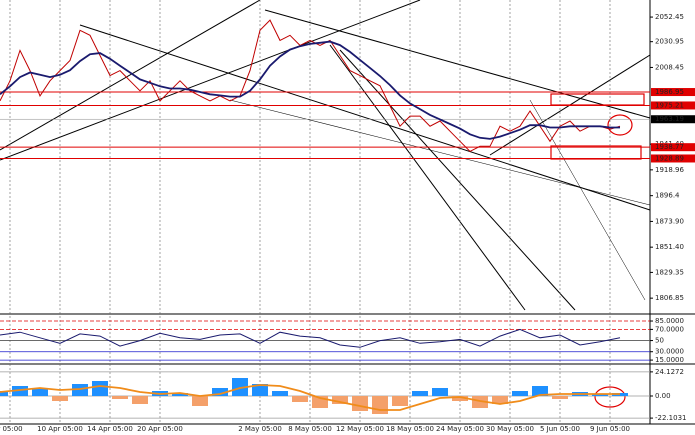  What do you see at coordinates (510, 429) in the screenshot?
I see `x-tick-label: 30 May 05:00` at bounding box center [510, 429].